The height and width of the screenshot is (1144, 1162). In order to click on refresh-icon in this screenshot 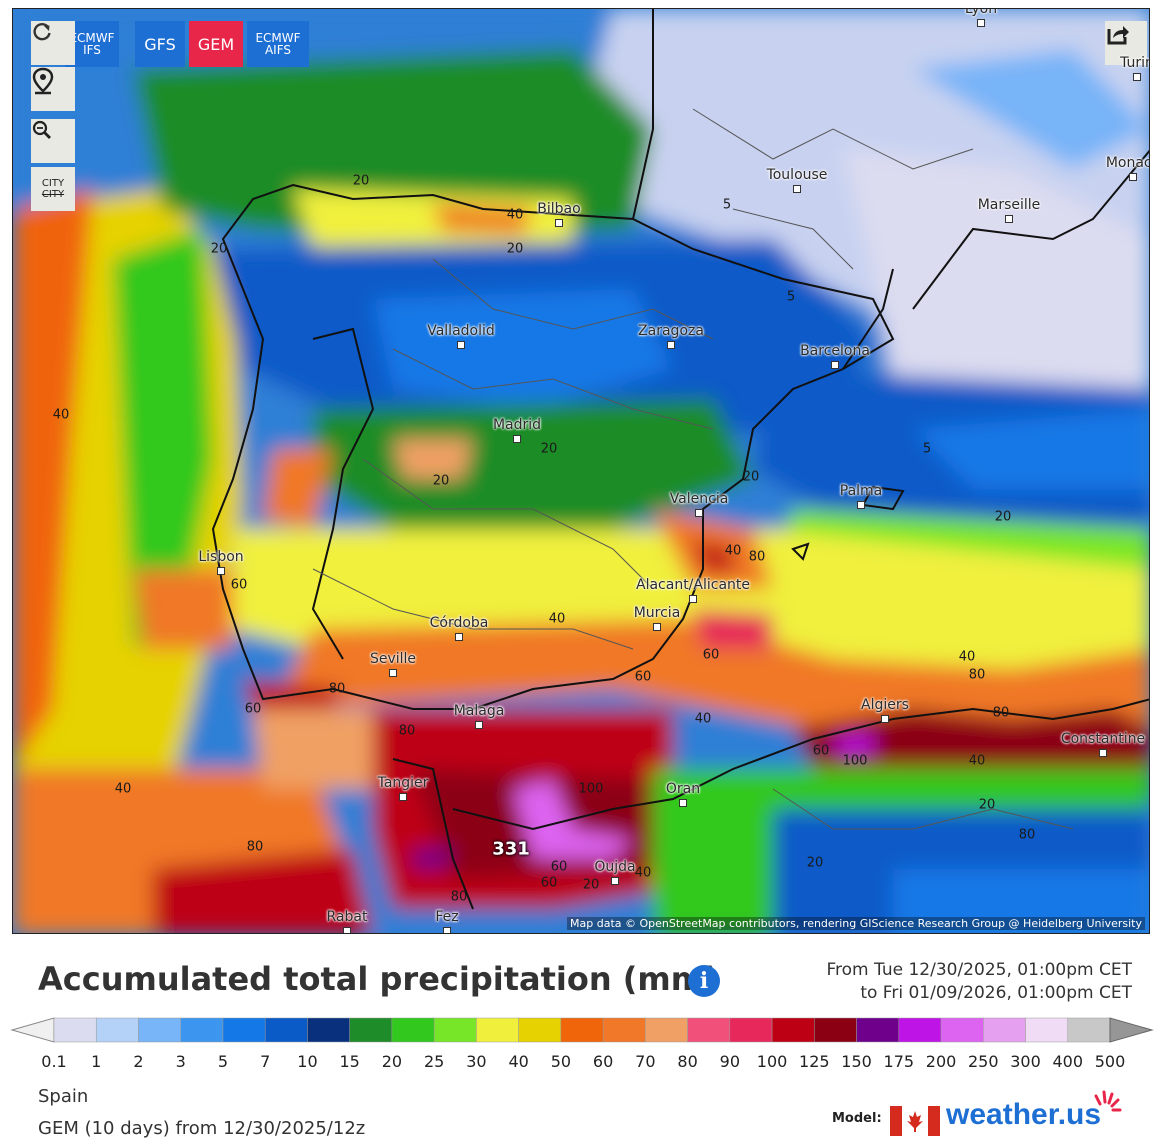, I will do `click(42, 31)`.